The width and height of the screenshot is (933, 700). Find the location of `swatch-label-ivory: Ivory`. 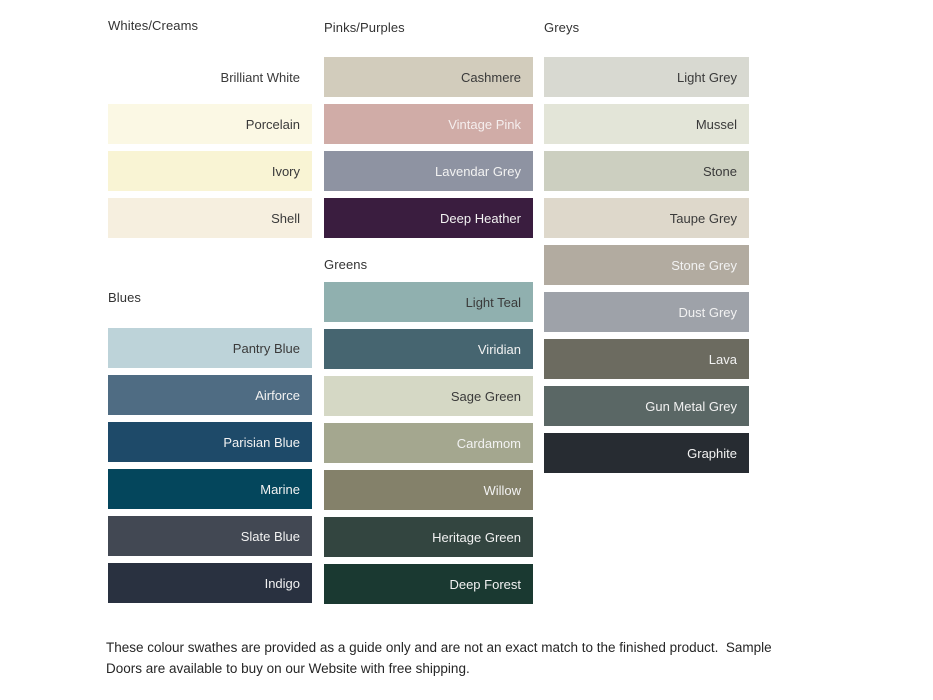

swatch-label-ivory: Ivory is located at coordinates (285, 171).